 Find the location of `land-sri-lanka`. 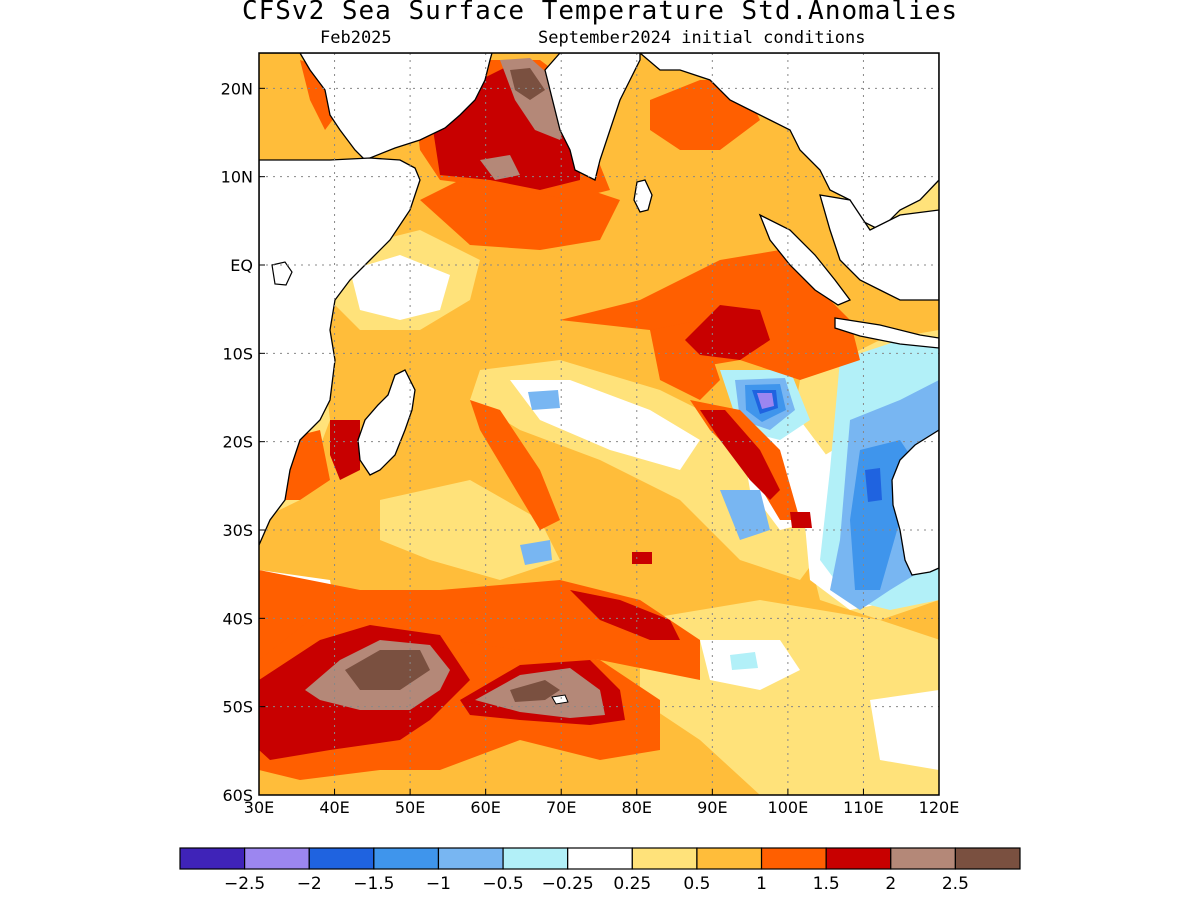

land-sri-lanka is located at coordinates (643, 196).